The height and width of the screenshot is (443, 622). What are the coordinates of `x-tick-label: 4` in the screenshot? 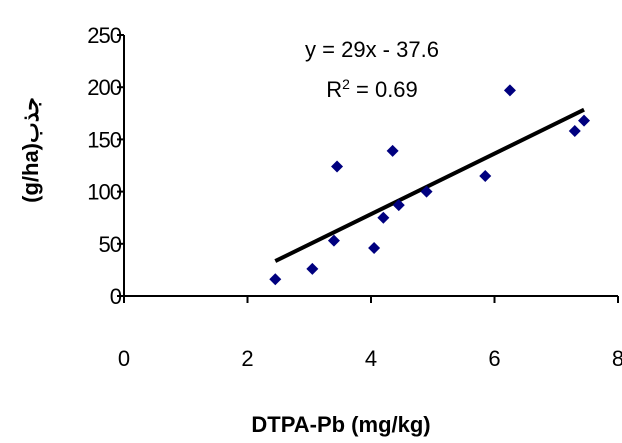 It's located at (371, 358).